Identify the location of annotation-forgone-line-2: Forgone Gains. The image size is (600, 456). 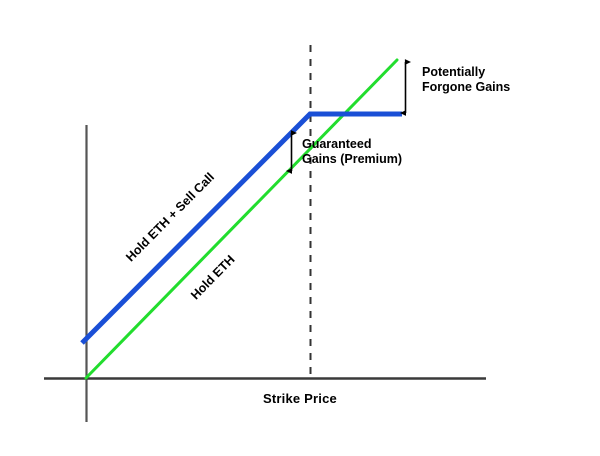
(466, 87).